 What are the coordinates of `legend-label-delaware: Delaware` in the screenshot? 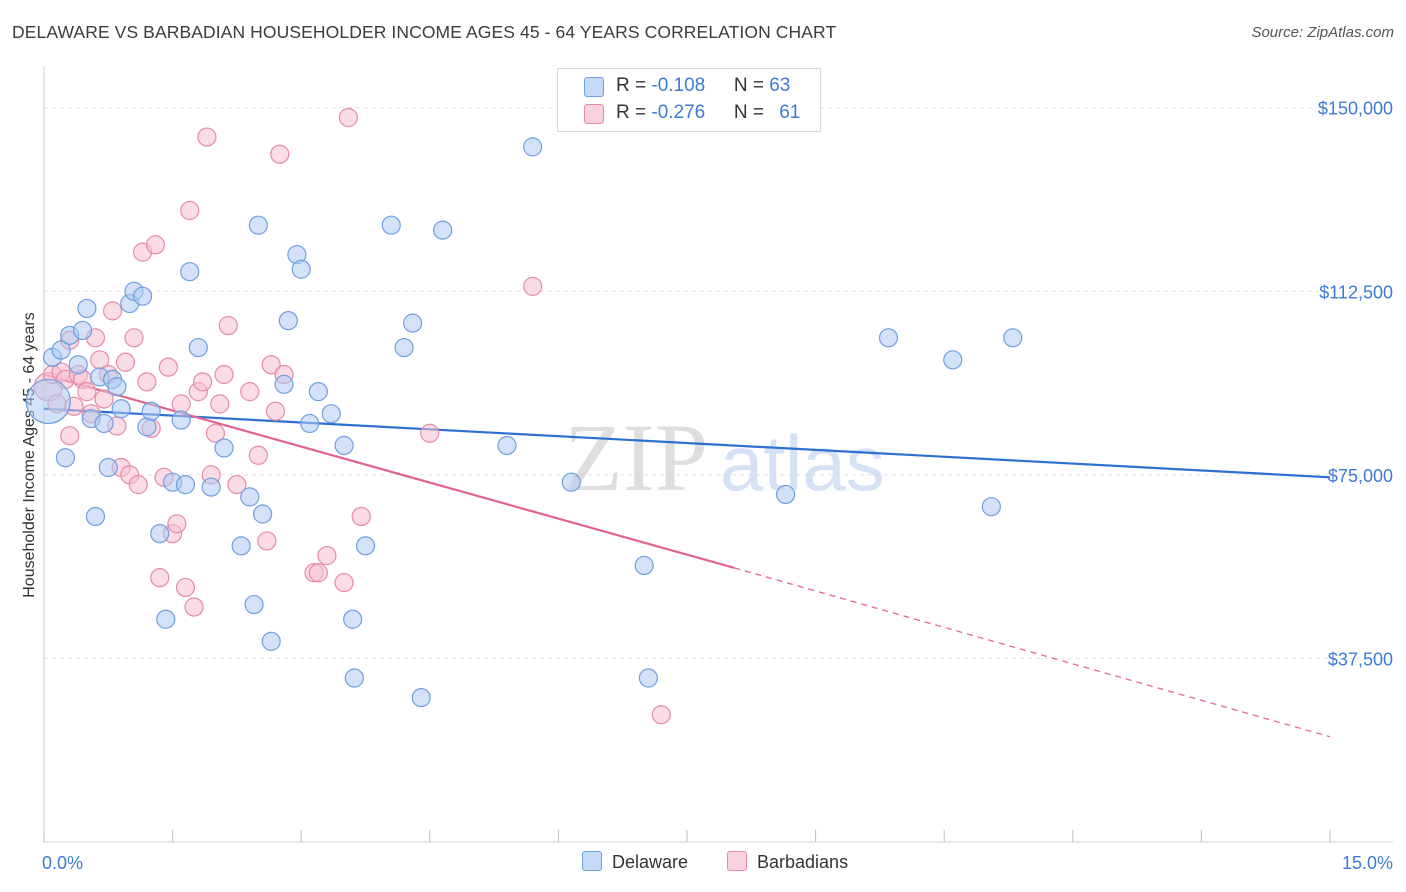 It's located at (650, 862).